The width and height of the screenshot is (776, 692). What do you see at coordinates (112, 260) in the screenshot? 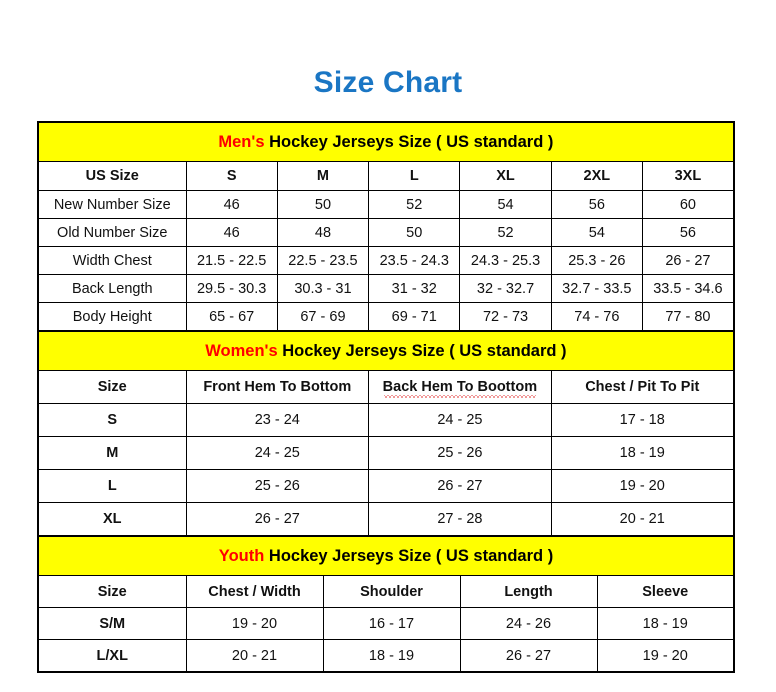
I see `row-label: Width Chest` at bounding box center [112, 260].